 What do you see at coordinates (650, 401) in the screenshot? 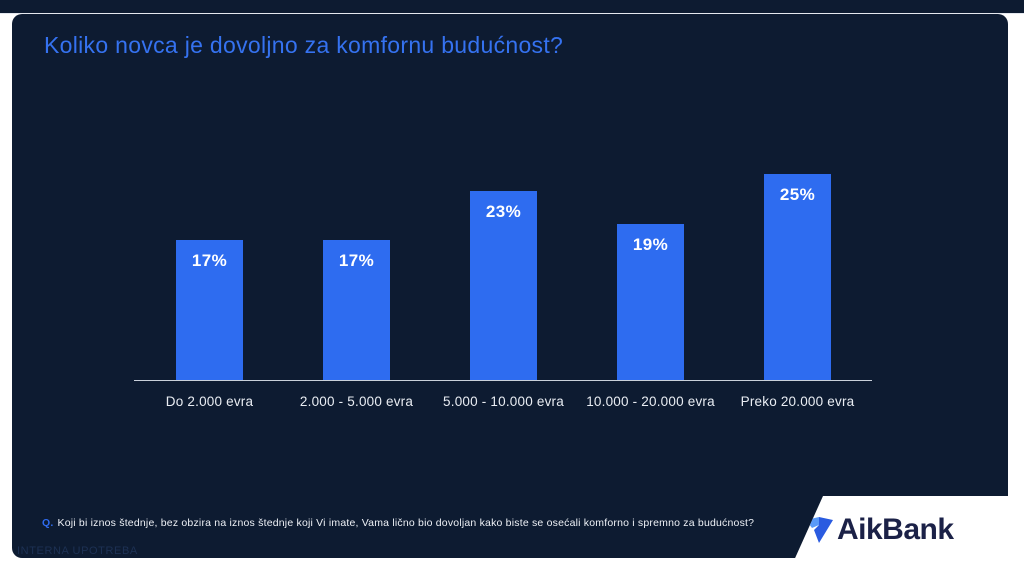
I see `category-label: 10.000 - 20.000 evra` at bounding box center [650, 401].